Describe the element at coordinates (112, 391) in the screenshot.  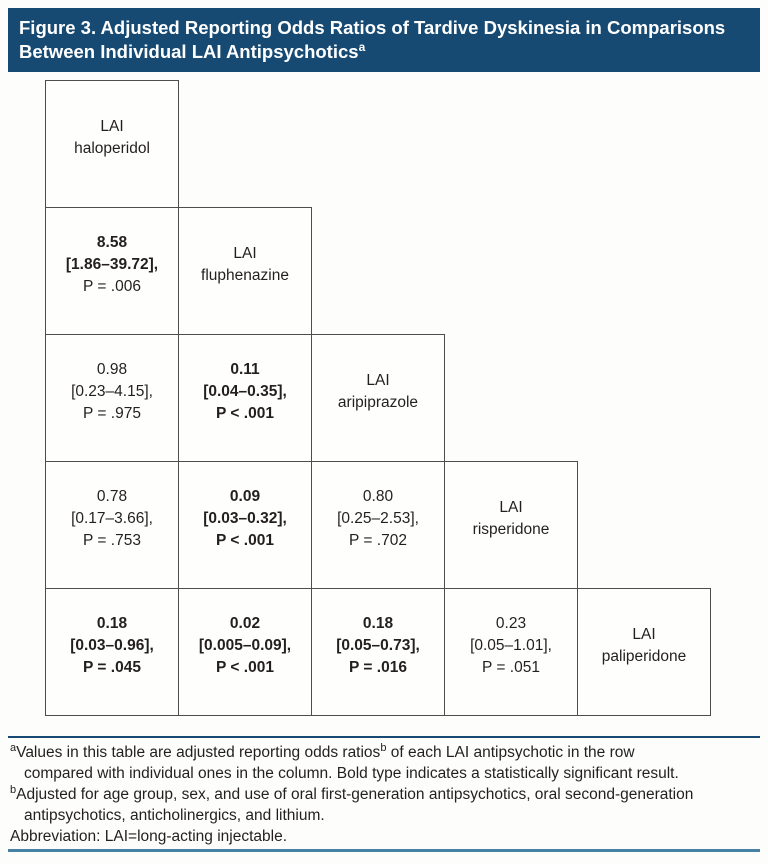
I see `or-ci: [0.23–4.15],` at that location.